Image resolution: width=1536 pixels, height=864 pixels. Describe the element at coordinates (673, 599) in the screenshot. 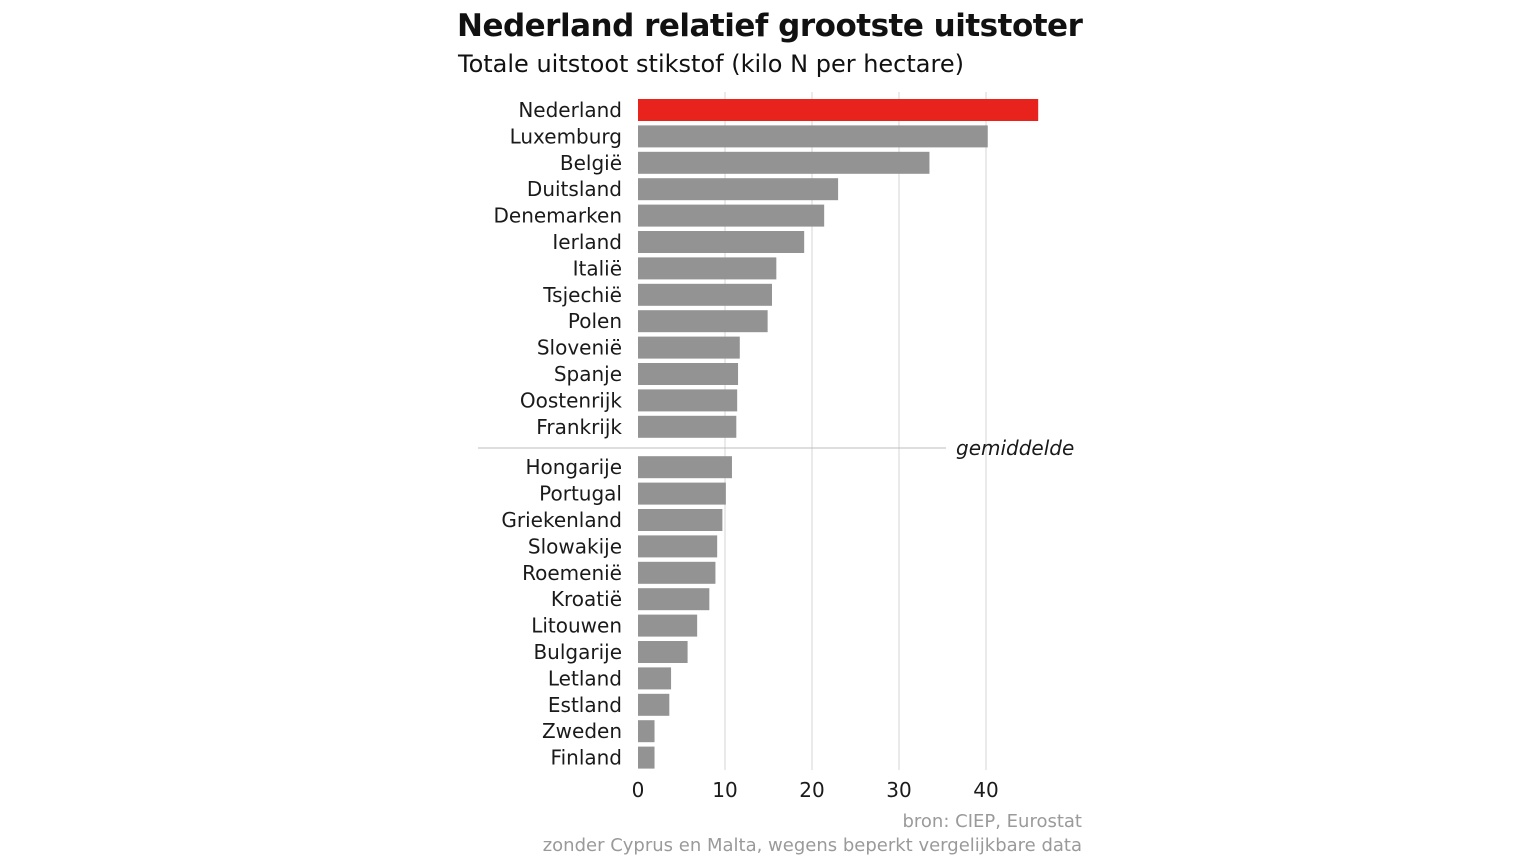

I see `bar-kroatië` at that location.